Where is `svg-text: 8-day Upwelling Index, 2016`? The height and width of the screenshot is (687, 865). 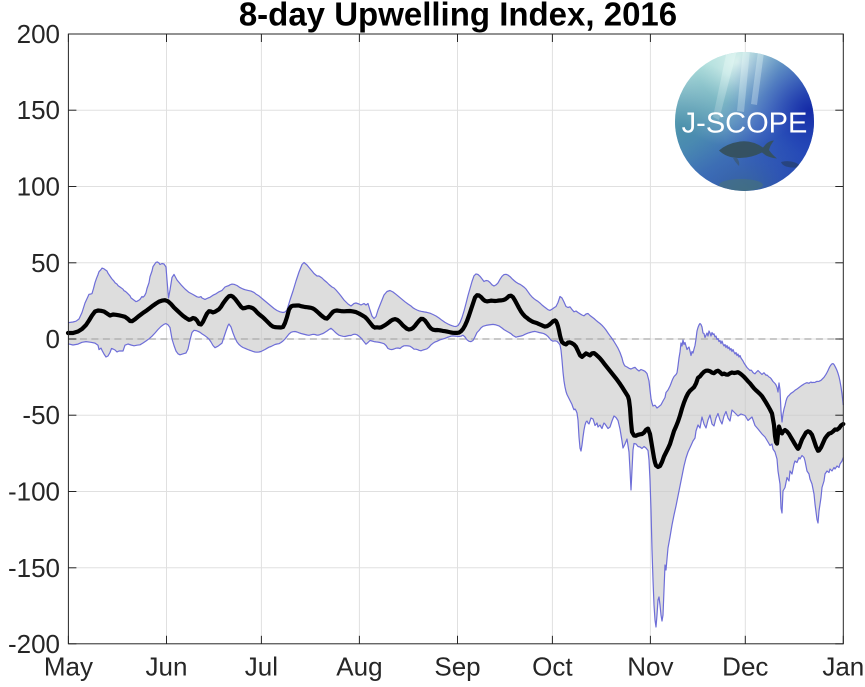
svg-text: 8-day Upwelling Index, 2016 is located at coordinates (458, 16).